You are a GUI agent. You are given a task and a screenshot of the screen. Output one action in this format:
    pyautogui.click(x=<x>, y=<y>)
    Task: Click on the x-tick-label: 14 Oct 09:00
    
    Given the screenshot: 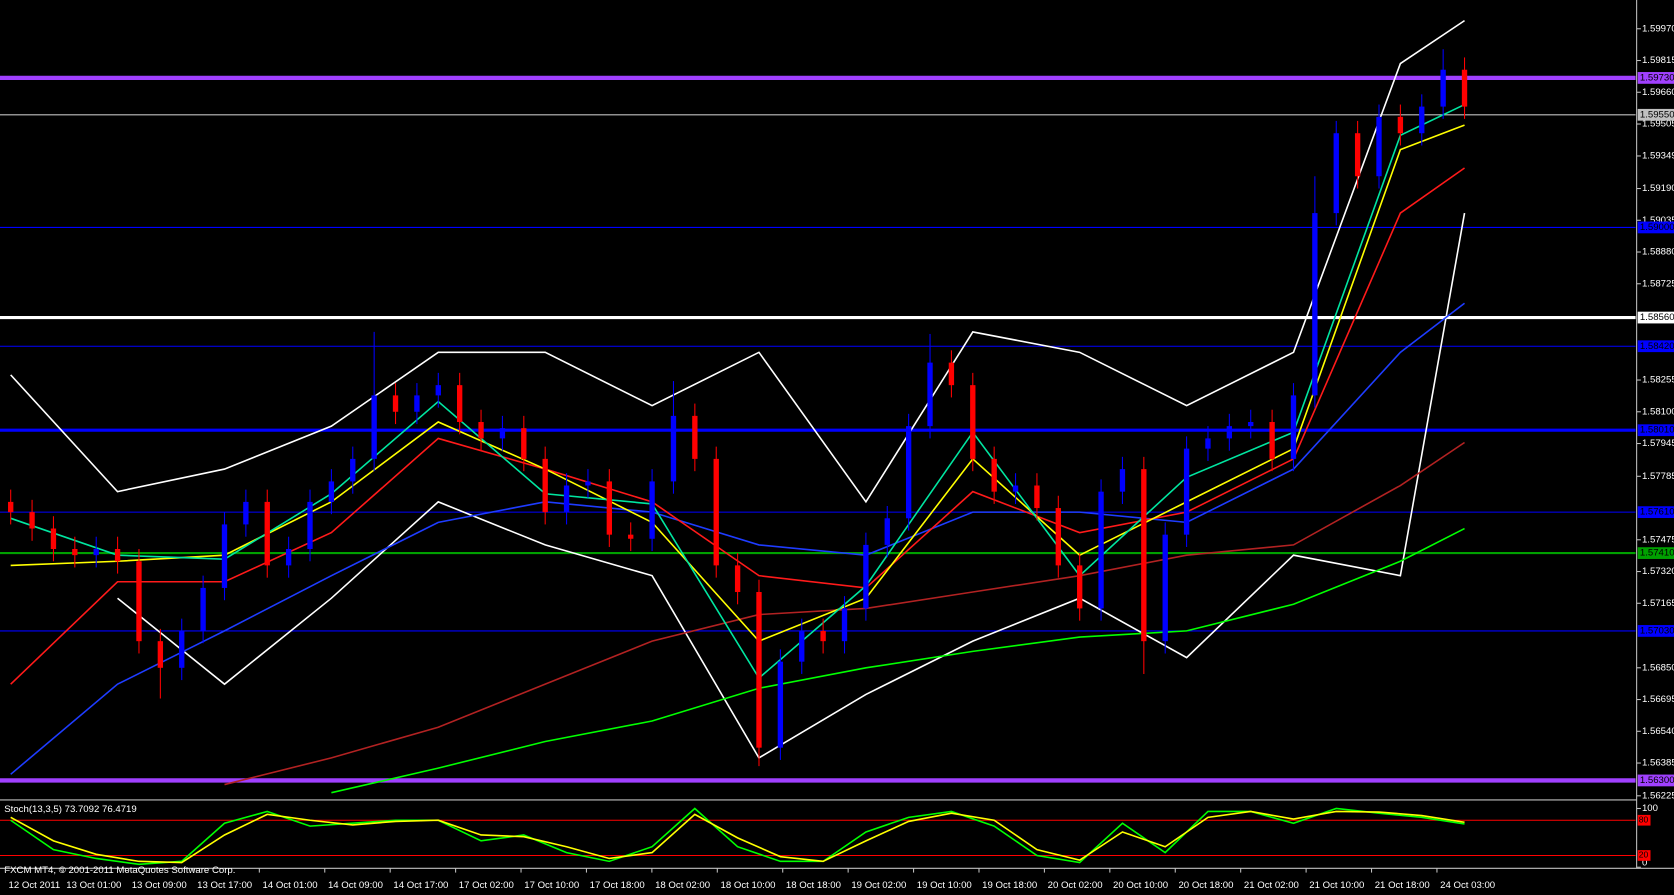 What is the action you would take?
    pyautogui.click(x=355, y=885)
    